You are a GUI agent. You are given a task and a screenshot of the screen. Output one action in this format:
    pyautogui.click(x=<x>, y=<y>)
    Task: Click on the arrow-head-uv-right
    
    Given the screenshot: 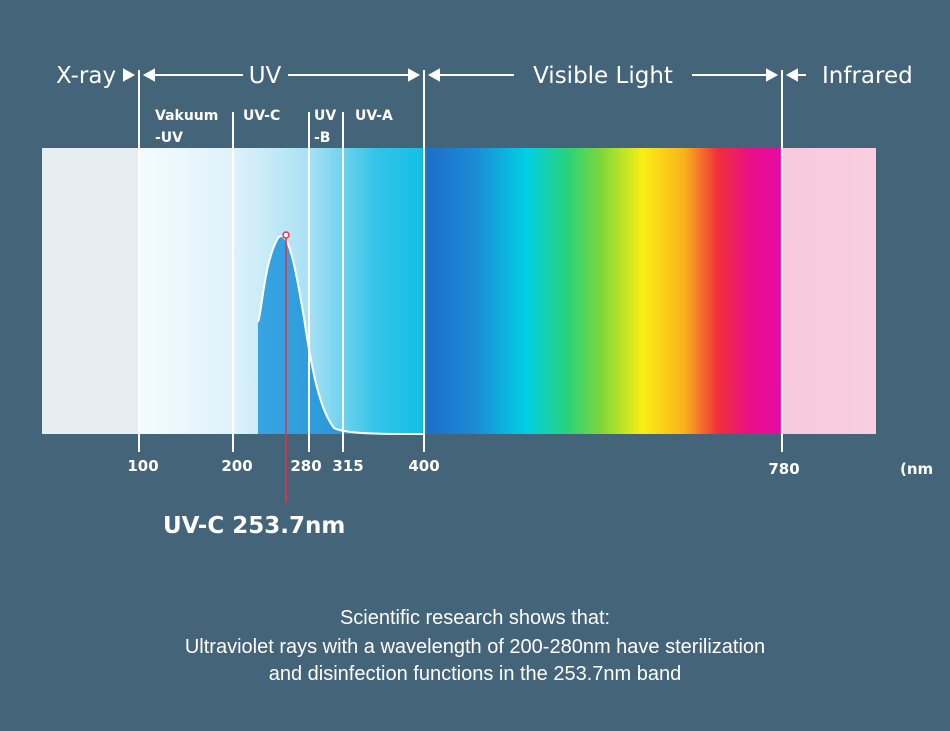 What is the action you would take?
    pyautogui.click(x=414, y=75)
    